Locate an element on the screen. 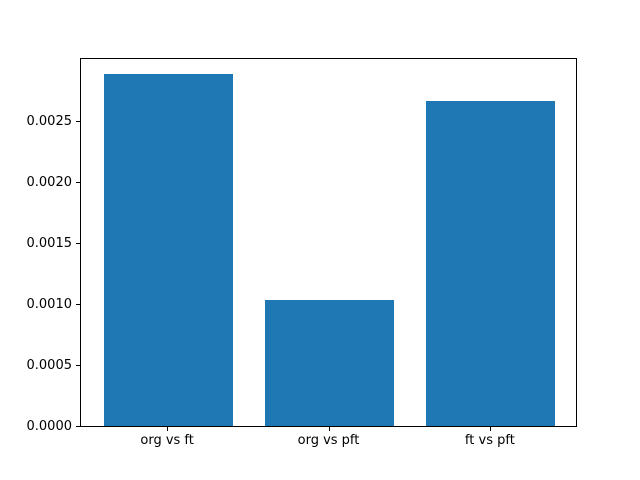 The width and height of the screenshot is (640, 480). bar-ft-vs-pft is located at coordinates (491, 263).